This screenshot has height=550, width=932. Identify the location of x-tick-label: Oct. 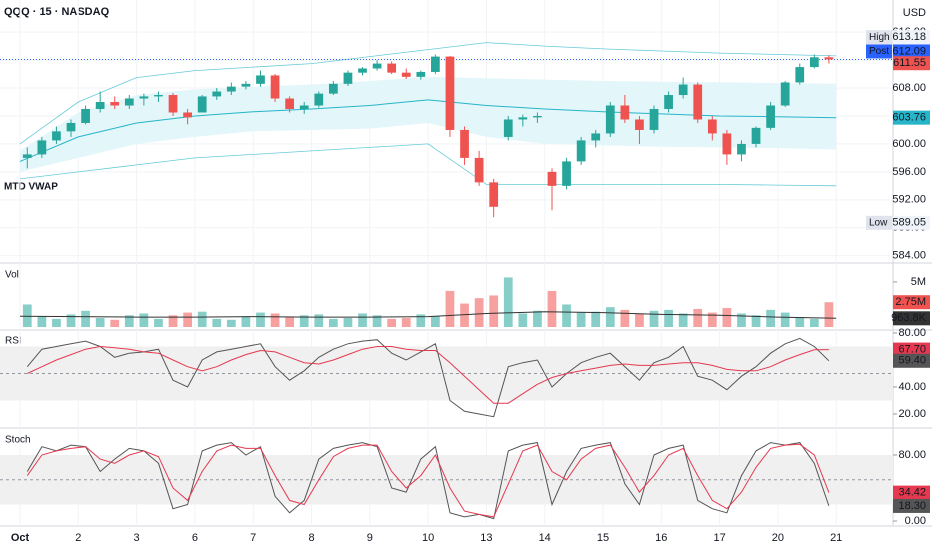
(20, 538).